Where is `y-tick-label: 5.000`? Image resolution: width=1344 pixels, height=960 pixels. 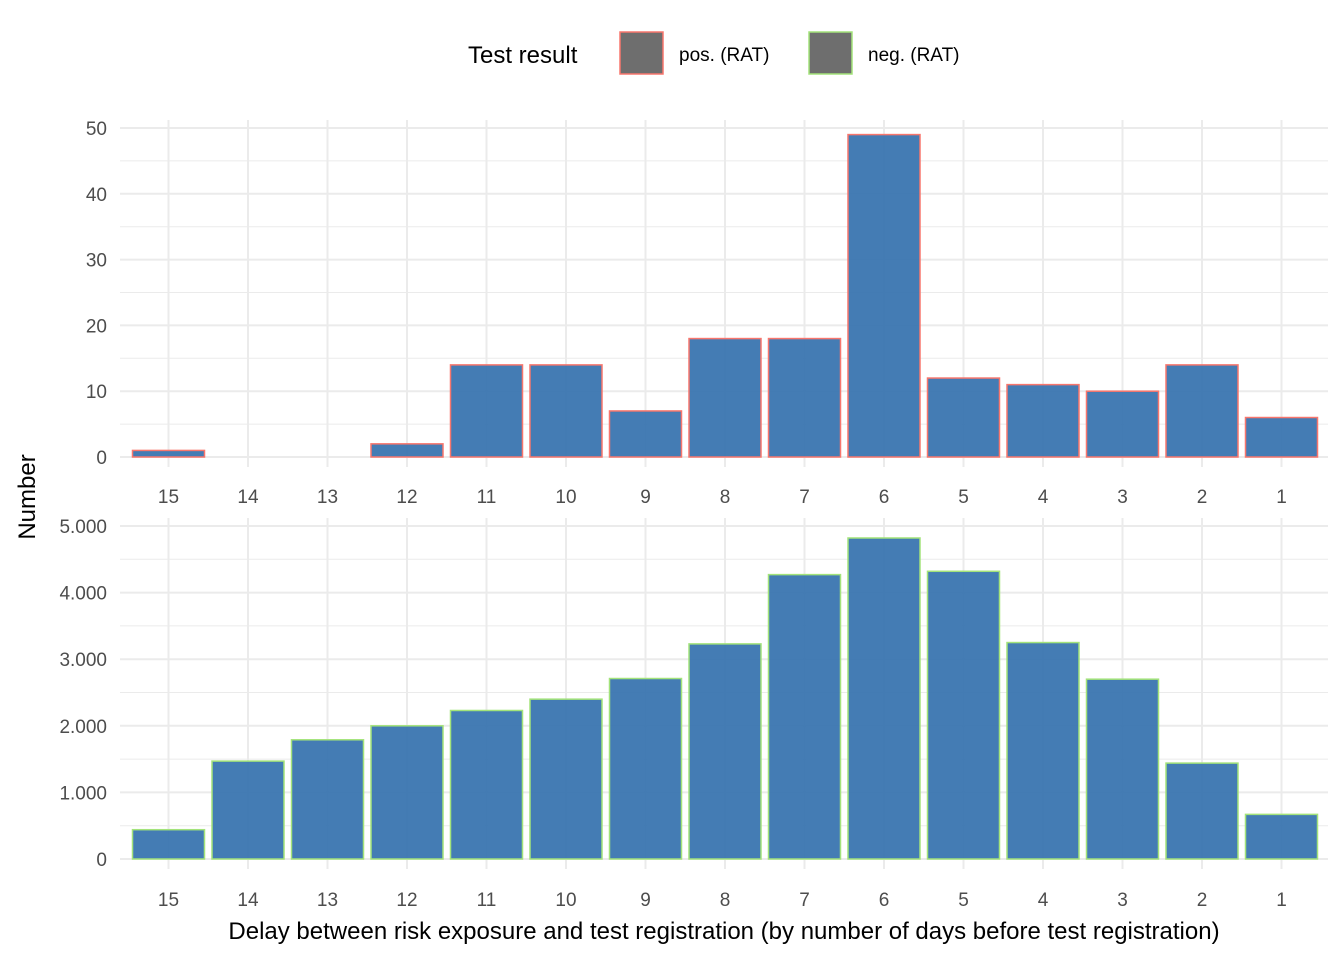 y-tick-label: 5.000 is located at coordinates (83, 527).